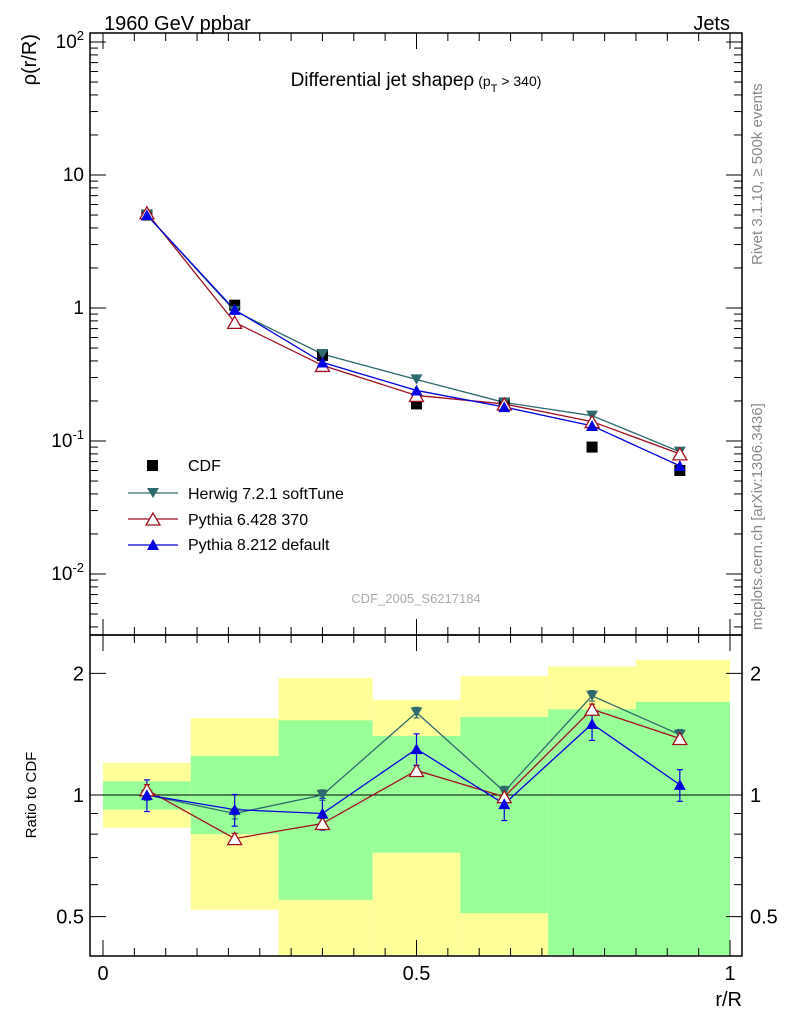 This screenshot has height=1024, width=786. Describe the element at coordinates (153, 518) in the screenshot. I see `legend-pythia6-marker` at that location.